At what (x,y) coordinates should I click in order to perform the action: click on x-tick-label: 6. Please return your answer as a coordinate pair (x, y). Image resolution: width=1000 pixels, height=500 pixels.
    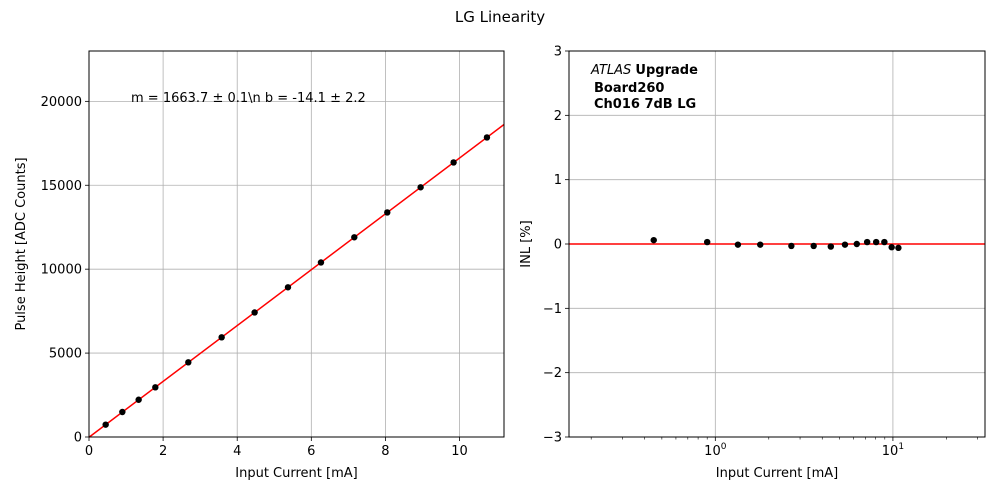
    Looking at the image, I should click on (311, 451).